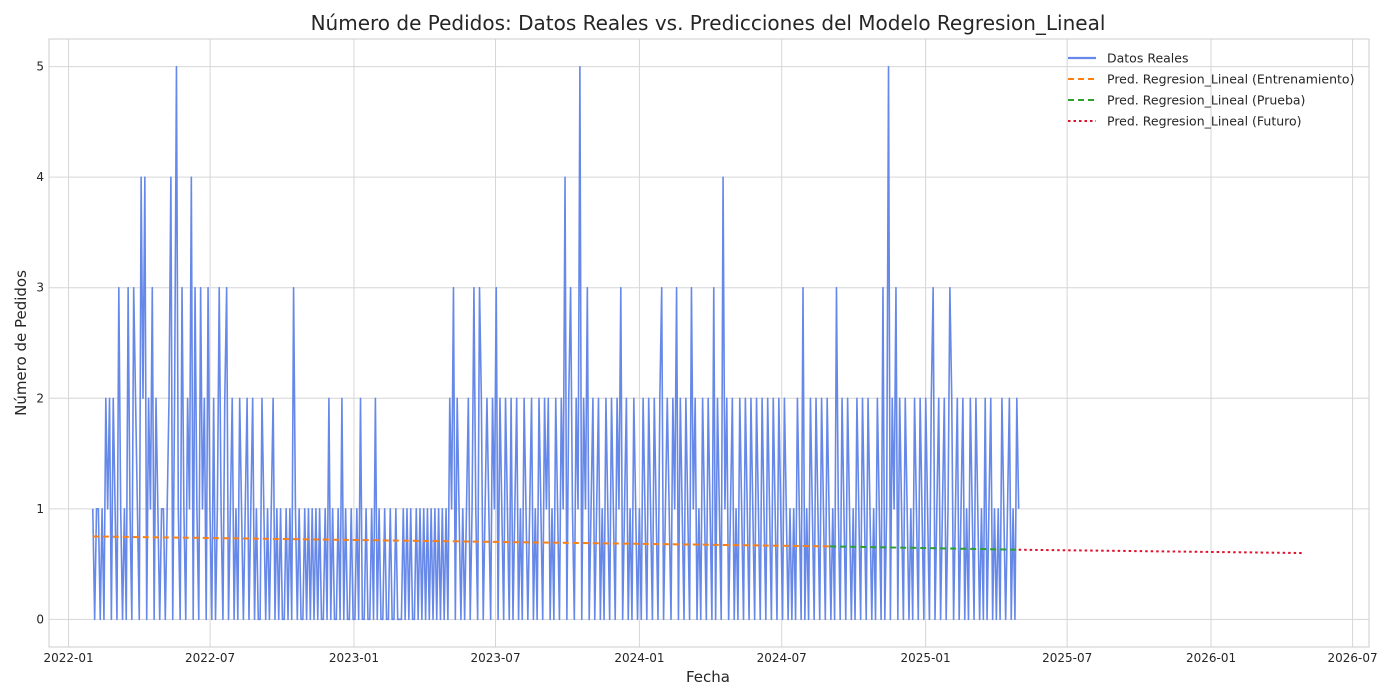 The height and width of the screenshot is (700, 1400). What do you see at coordinates (40, 177) in the screenshot?
I see `y-tick-label: 4` at bounding box center [40, 177].